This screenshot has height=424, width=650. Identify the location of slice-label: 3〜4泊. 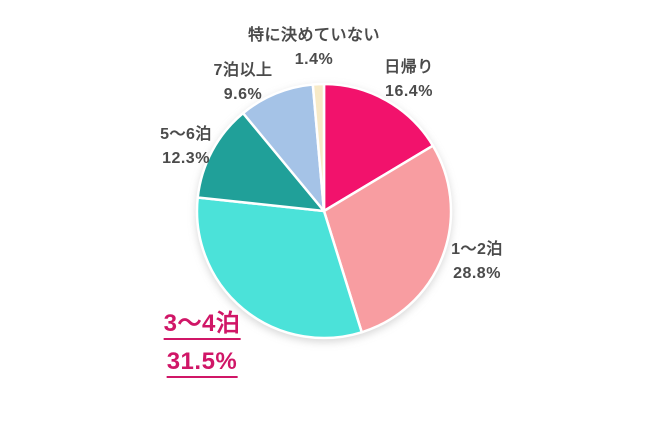
(202, 324).